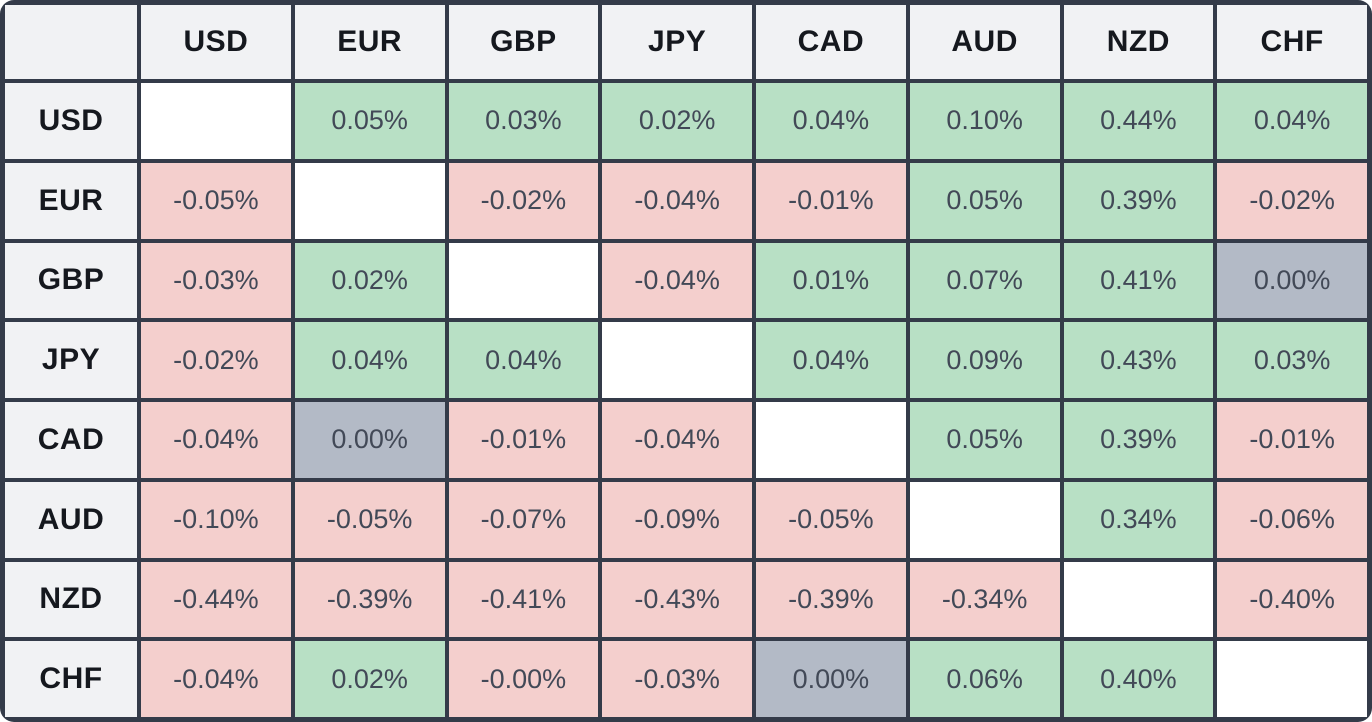 The width and height of the screenshot is (1372, 722). Describe the element at coordinates (71, 280) in the screenshot. I see `row-header-GBP: GBP` at that location.